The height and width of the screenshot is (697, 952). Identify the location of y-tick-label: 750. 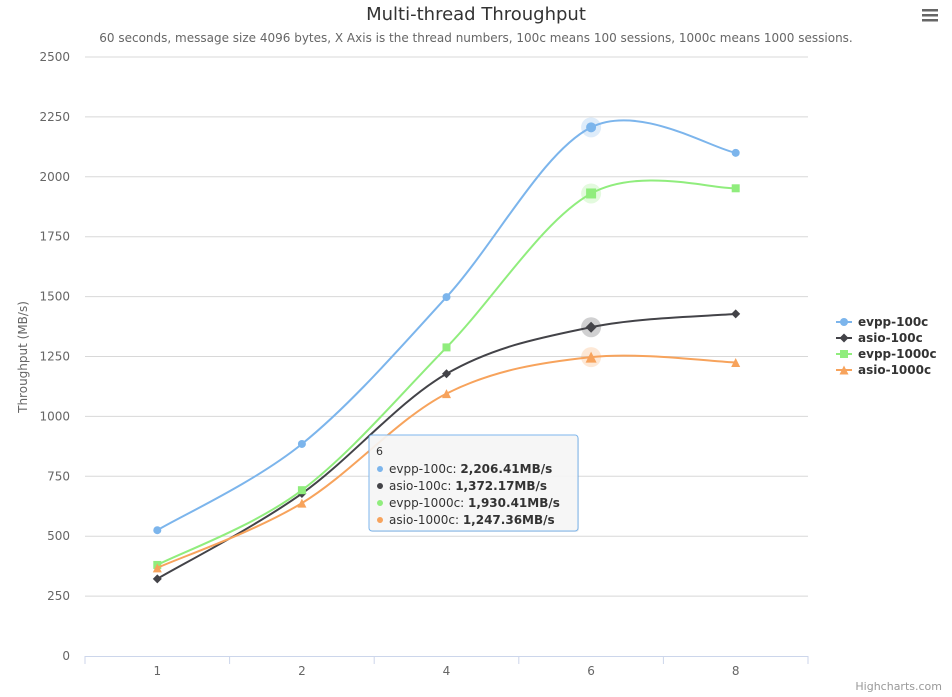
(58, 476).